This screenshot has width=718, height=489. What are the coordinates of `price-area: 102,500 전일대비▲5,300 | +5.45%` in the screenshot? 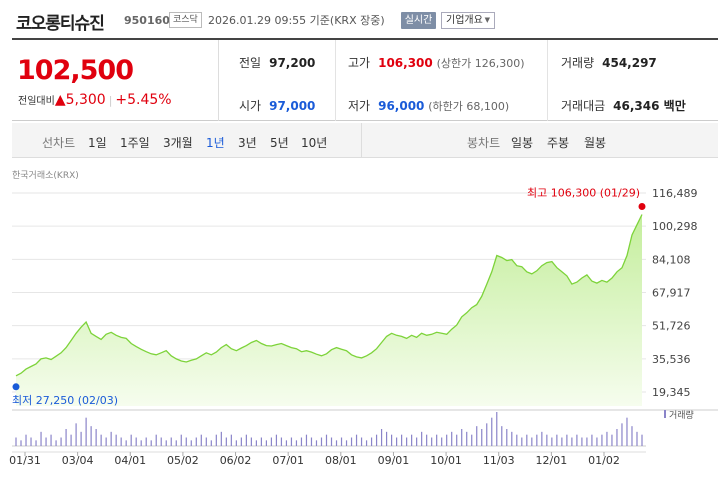 It's located at (115, 80).